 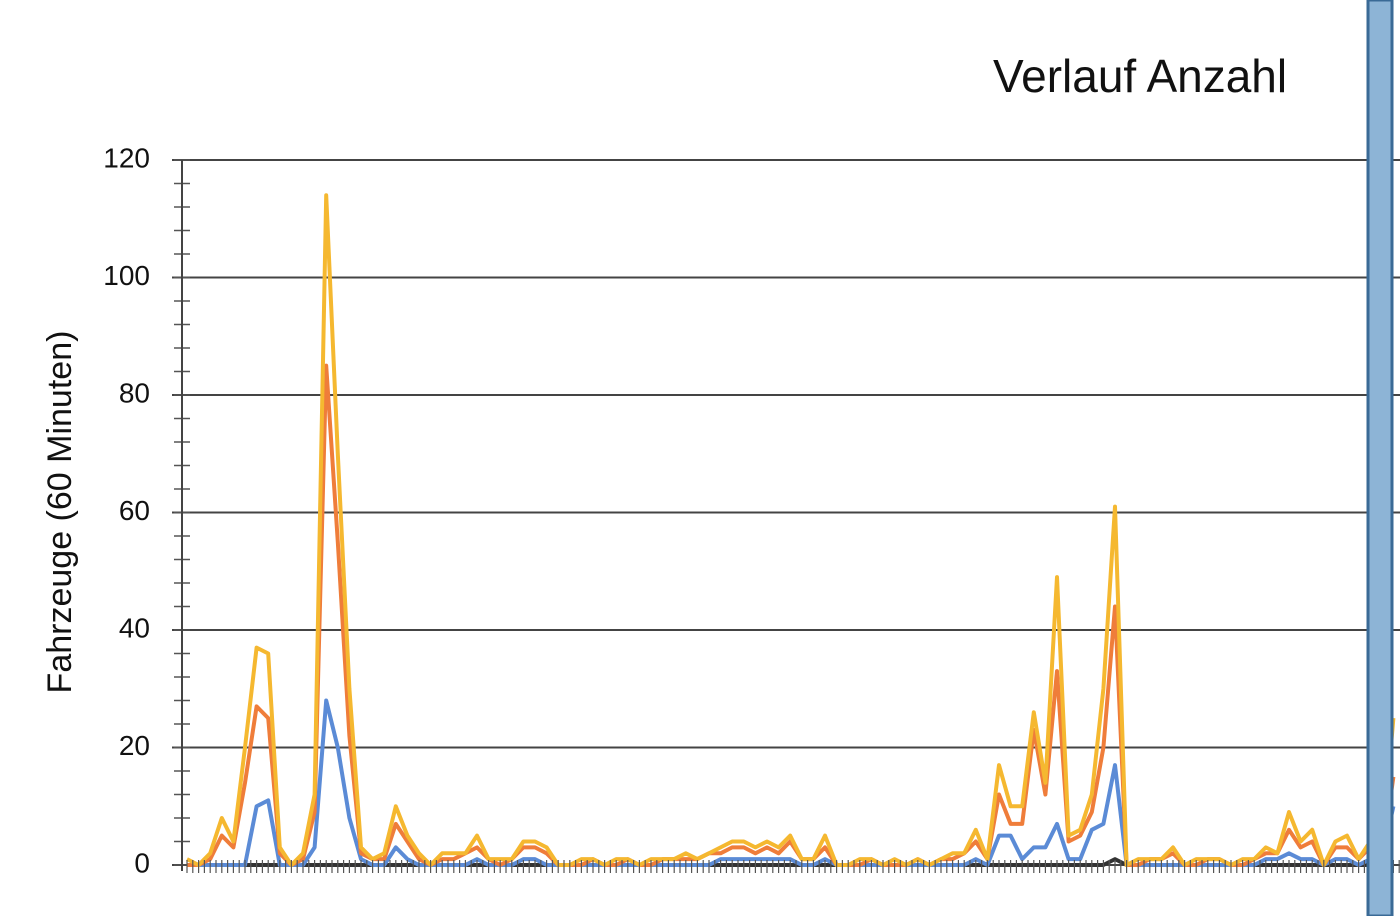 What do you see at coordinates (134, 510) in the screenshot?
I see `y-tick-label: 60` at bounding box center [134, 510].